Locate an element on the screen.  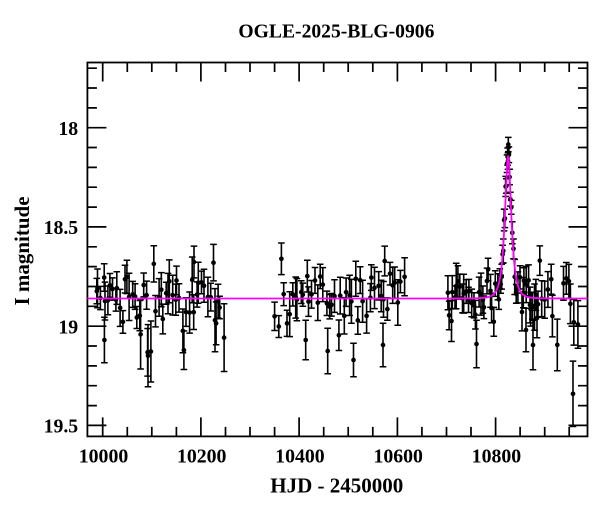
svg-text: 10600 is located at coordinates (398, 457).